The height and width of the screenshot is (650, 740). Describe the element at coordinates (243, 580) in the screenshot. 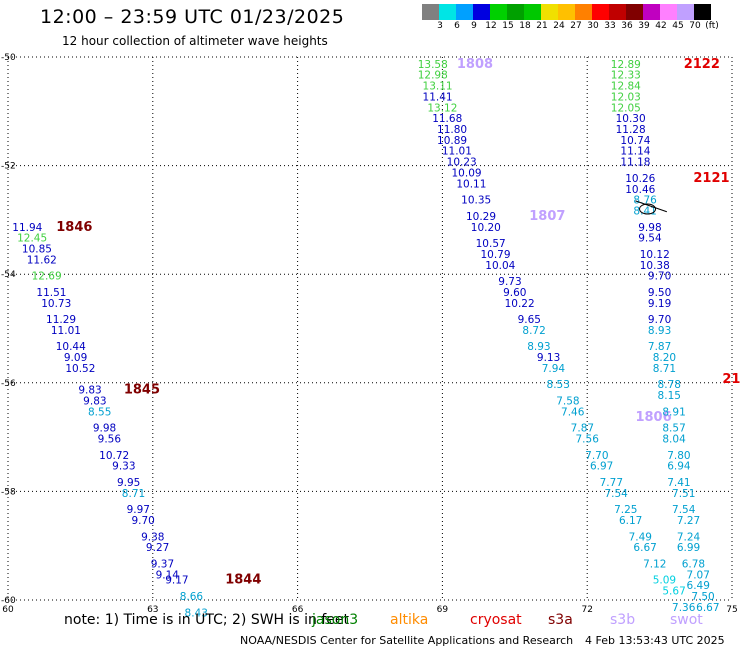

I see `track-label: 1844` at that location.